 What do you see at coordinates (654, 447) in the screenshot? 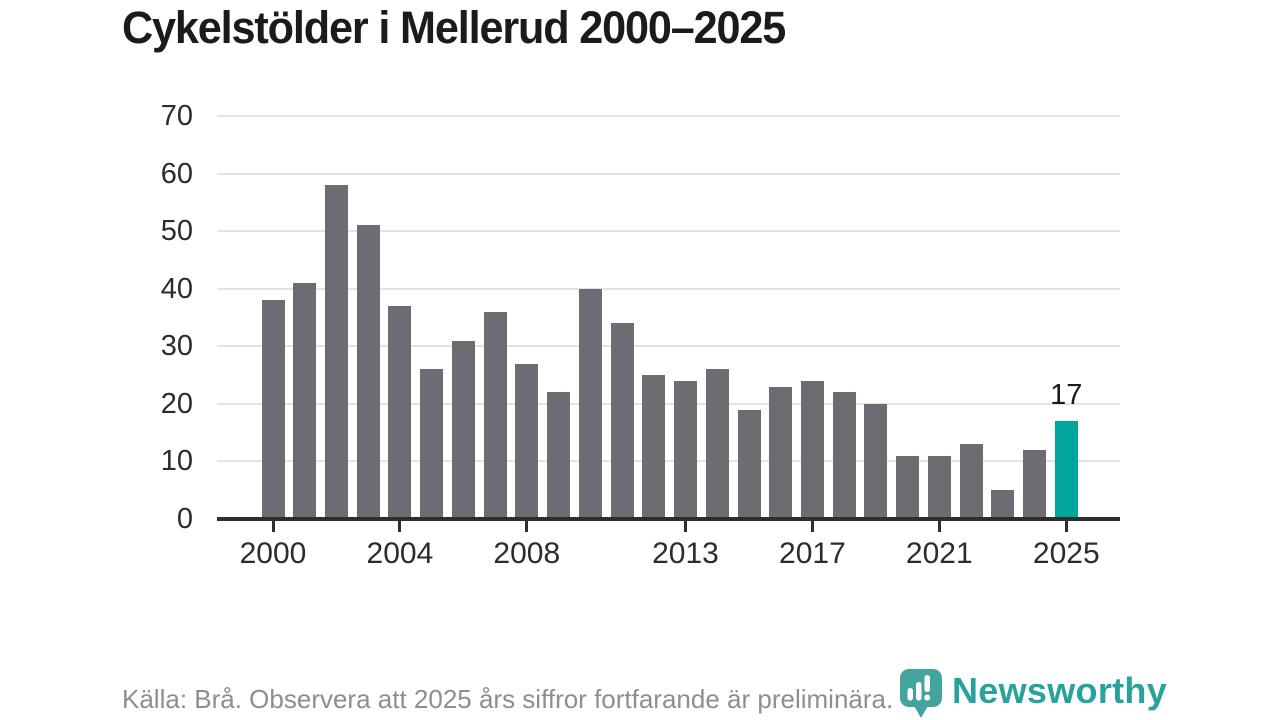
I see `bar-2012` at bounding box center [654, 447].